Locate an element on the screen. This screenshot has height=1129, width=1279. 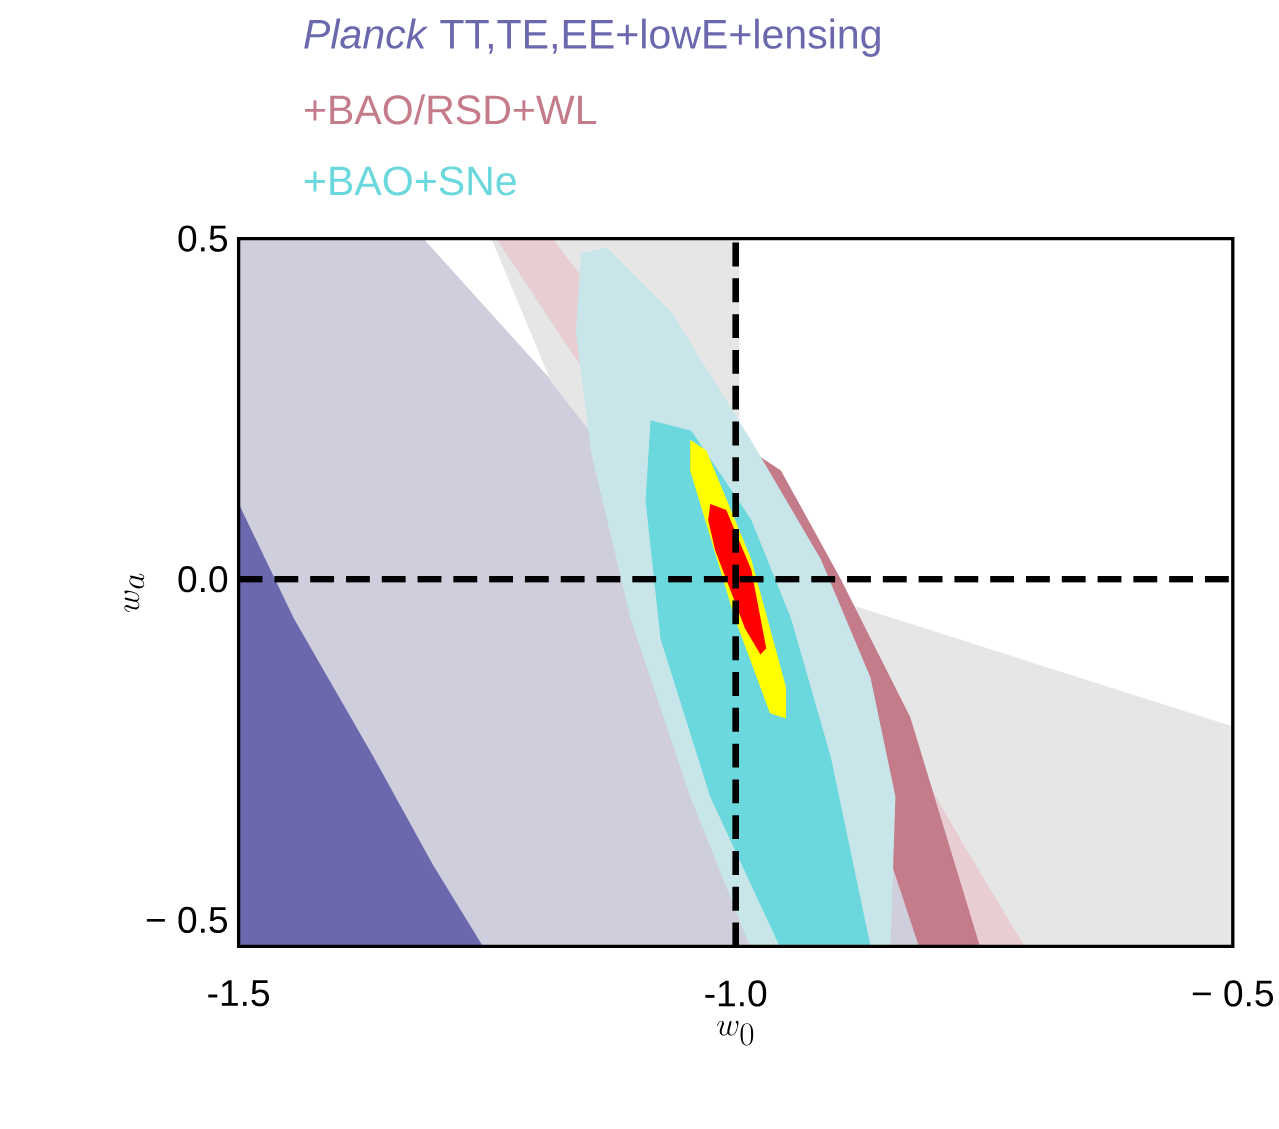
x-tick-label: − 0.5 is located at coordinates (1232, 993).